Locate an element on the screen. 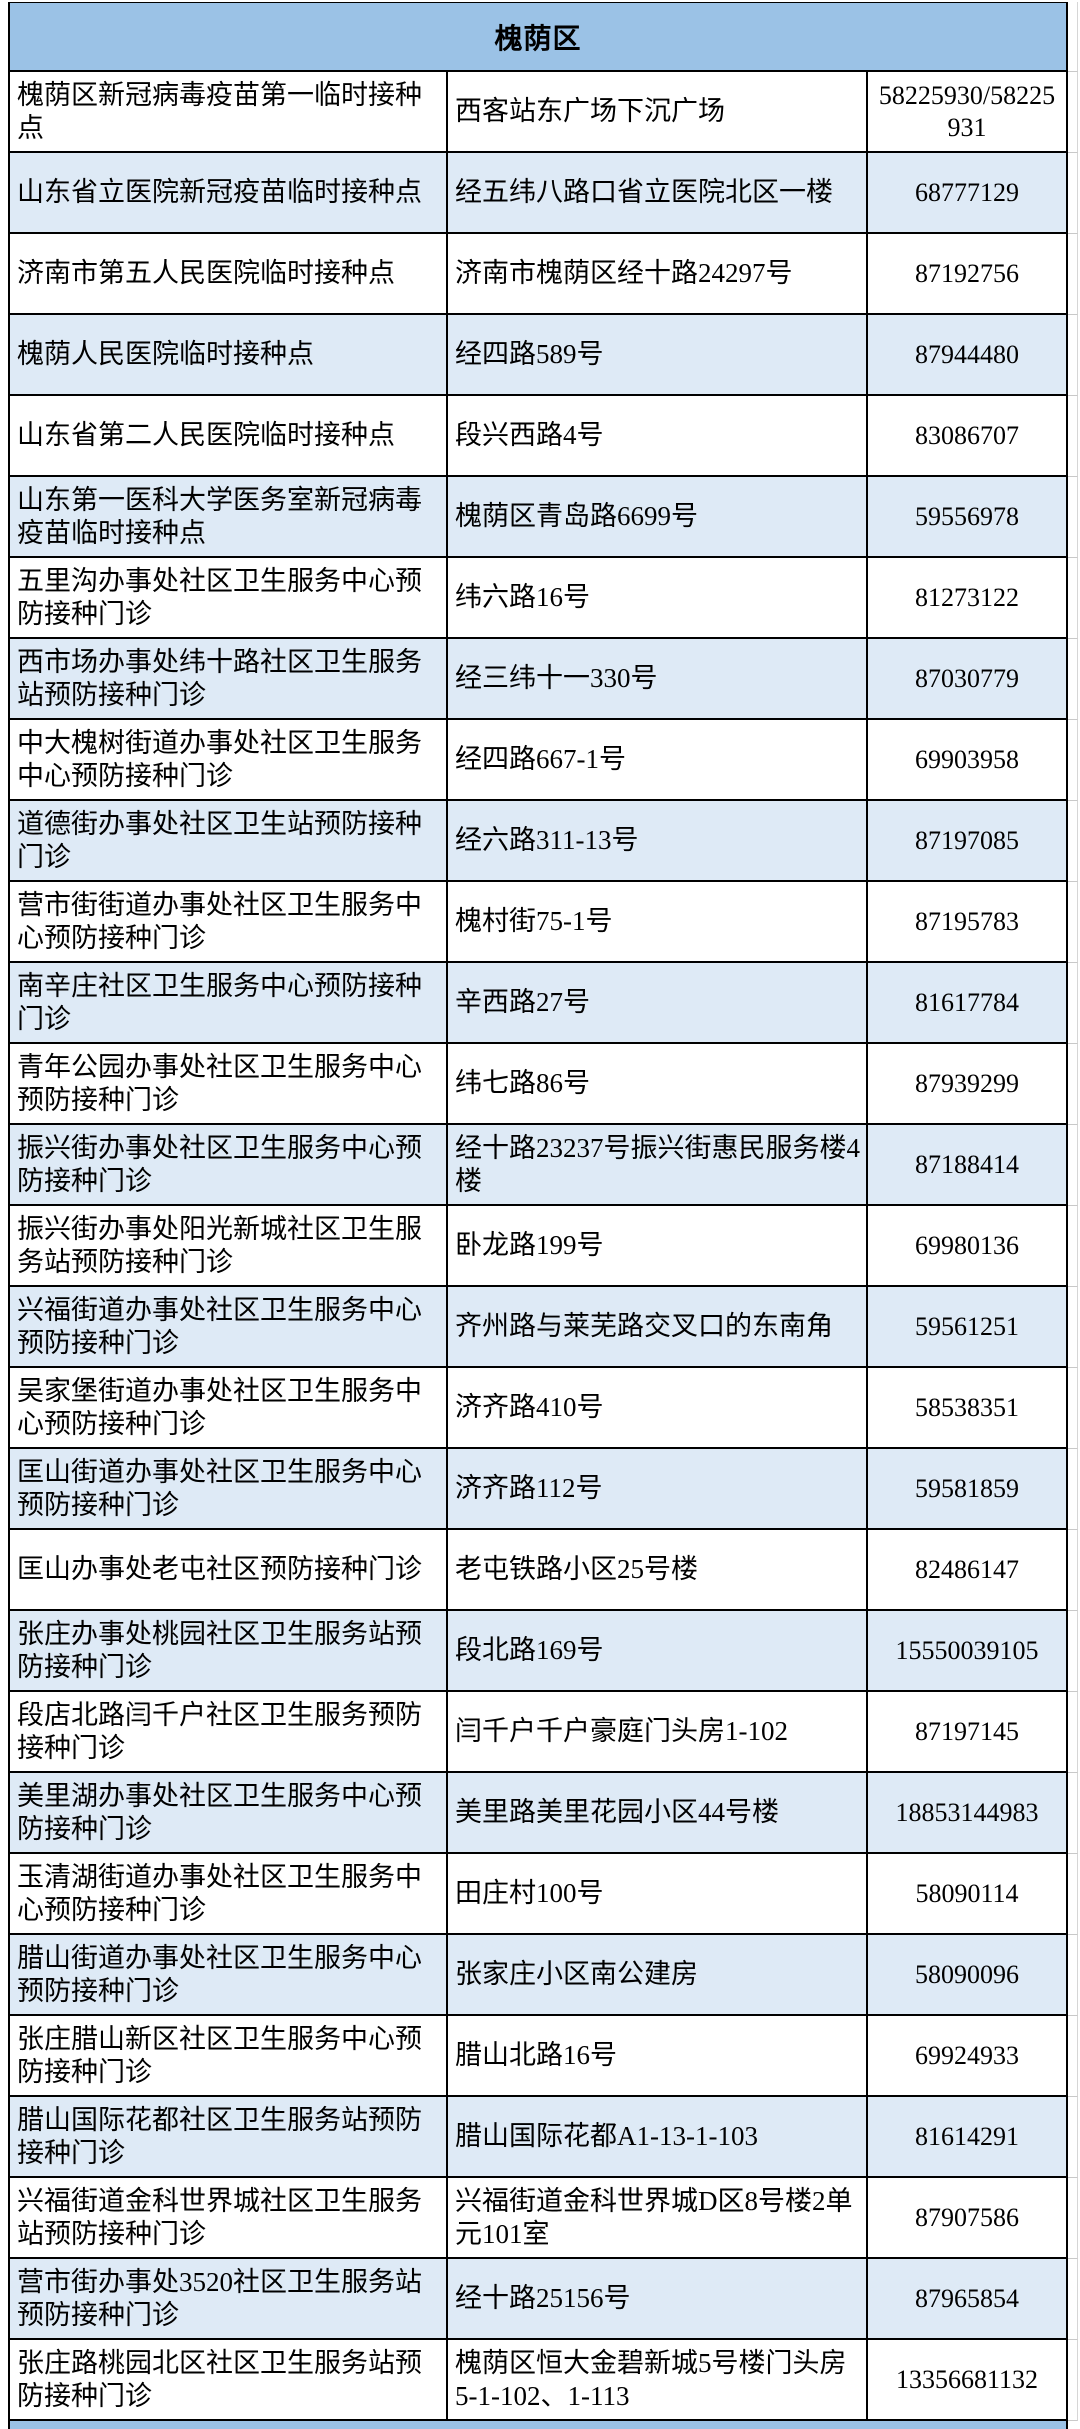 The width and height of the screenshot is (1080, 2429). site-name-cell: 张庄路桃园北区社区卫生服务站预防接种门诊 is located at coordinates (228, 2380).